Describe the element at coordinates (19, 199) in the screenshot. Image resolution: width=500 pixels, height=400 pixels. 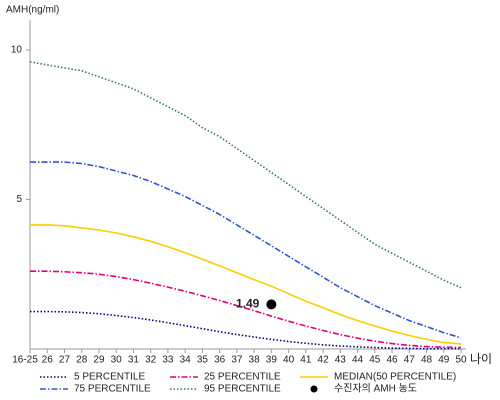
I see `y-tick-label: 5` at that location.